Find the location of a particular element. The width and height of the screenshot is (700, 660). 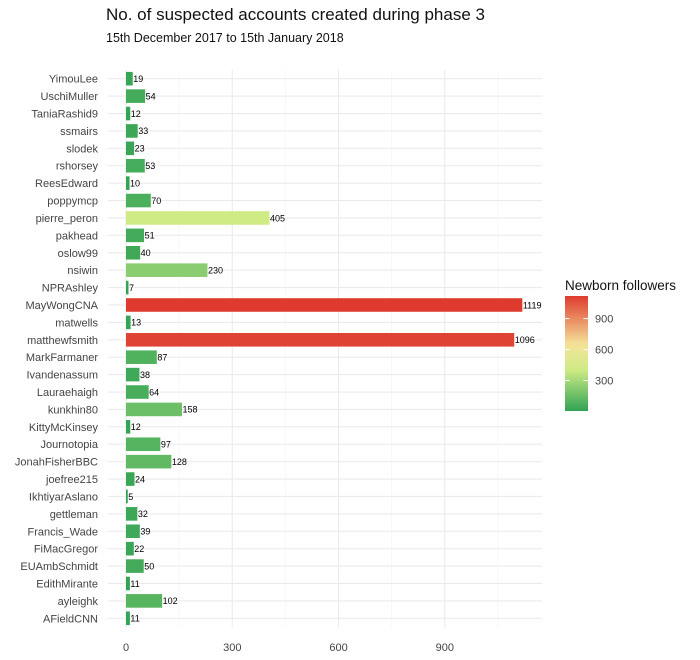

y-tick-label: Francis_Wade is located at coordinates (62, 532).